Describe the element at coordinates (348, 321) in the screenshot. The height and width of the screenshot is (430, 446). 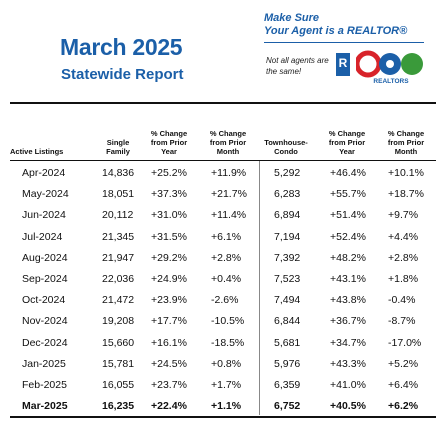
I see `table-cell: +36.7%` at that location.